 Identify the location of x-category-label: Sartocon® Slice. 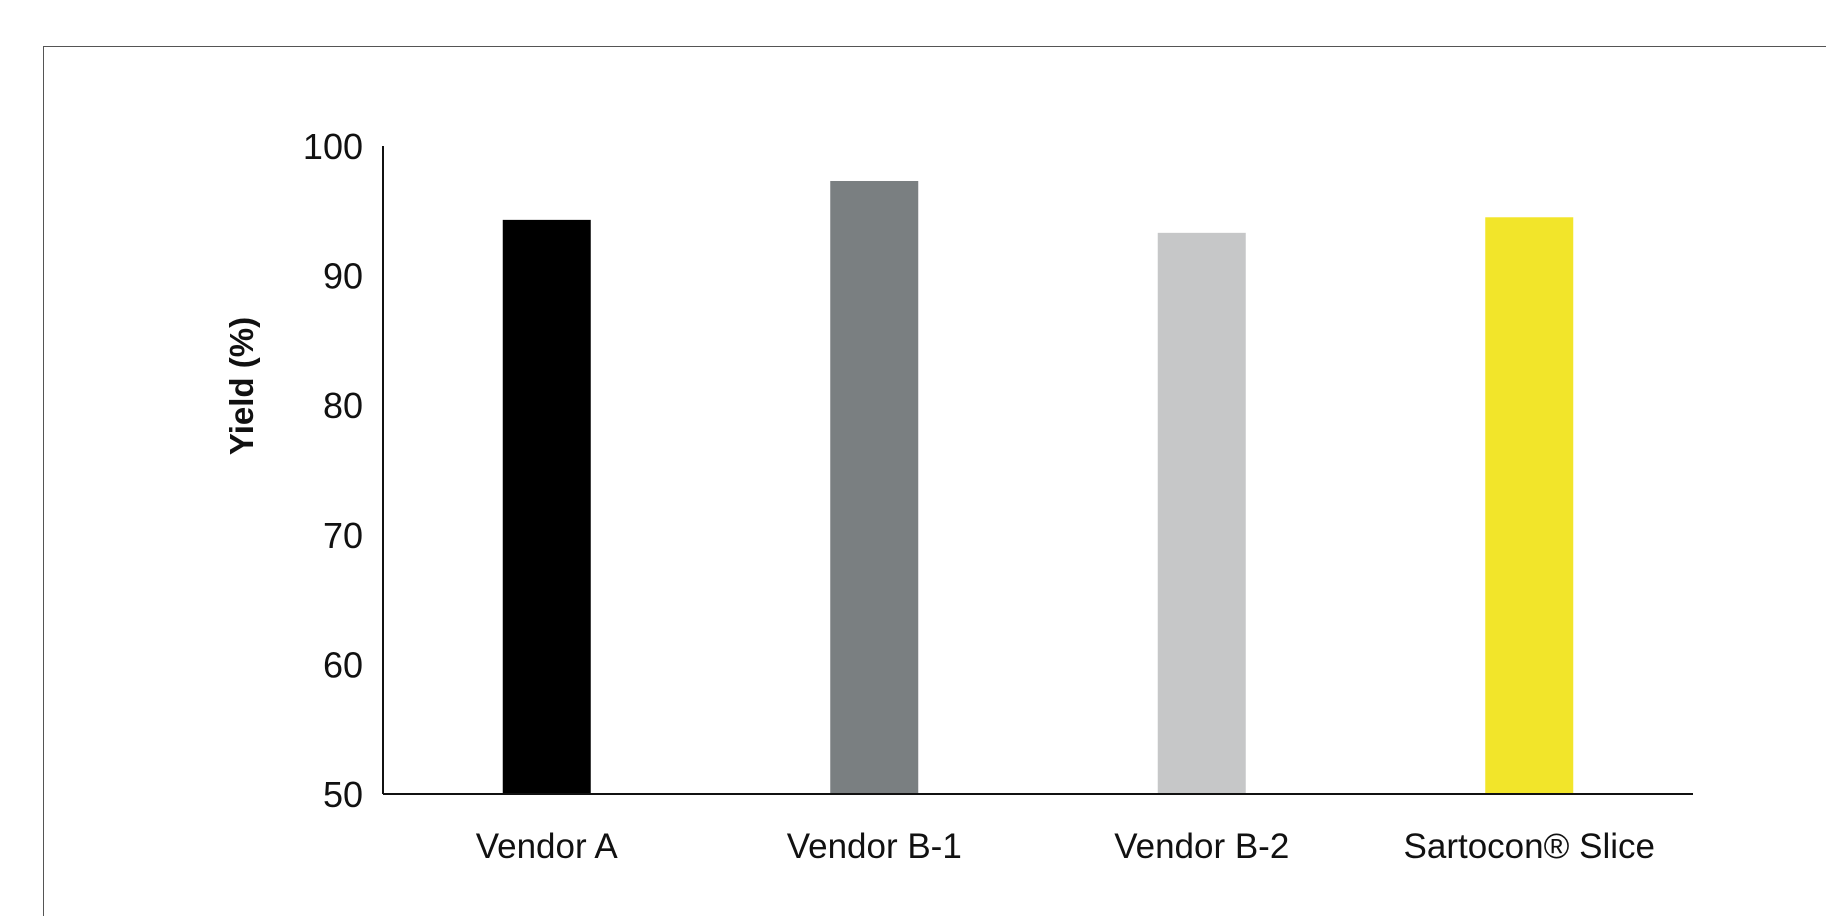
(1529, 846).